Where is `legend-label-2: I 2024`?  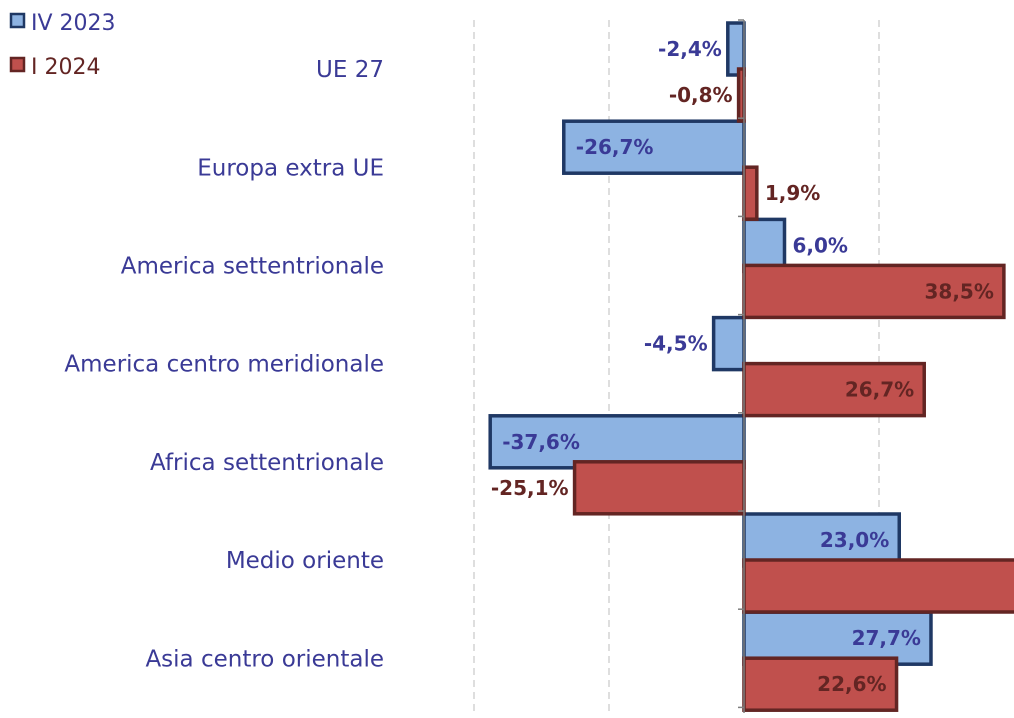 legend-label-2: I 2024 is located at coordinates (65, 67).